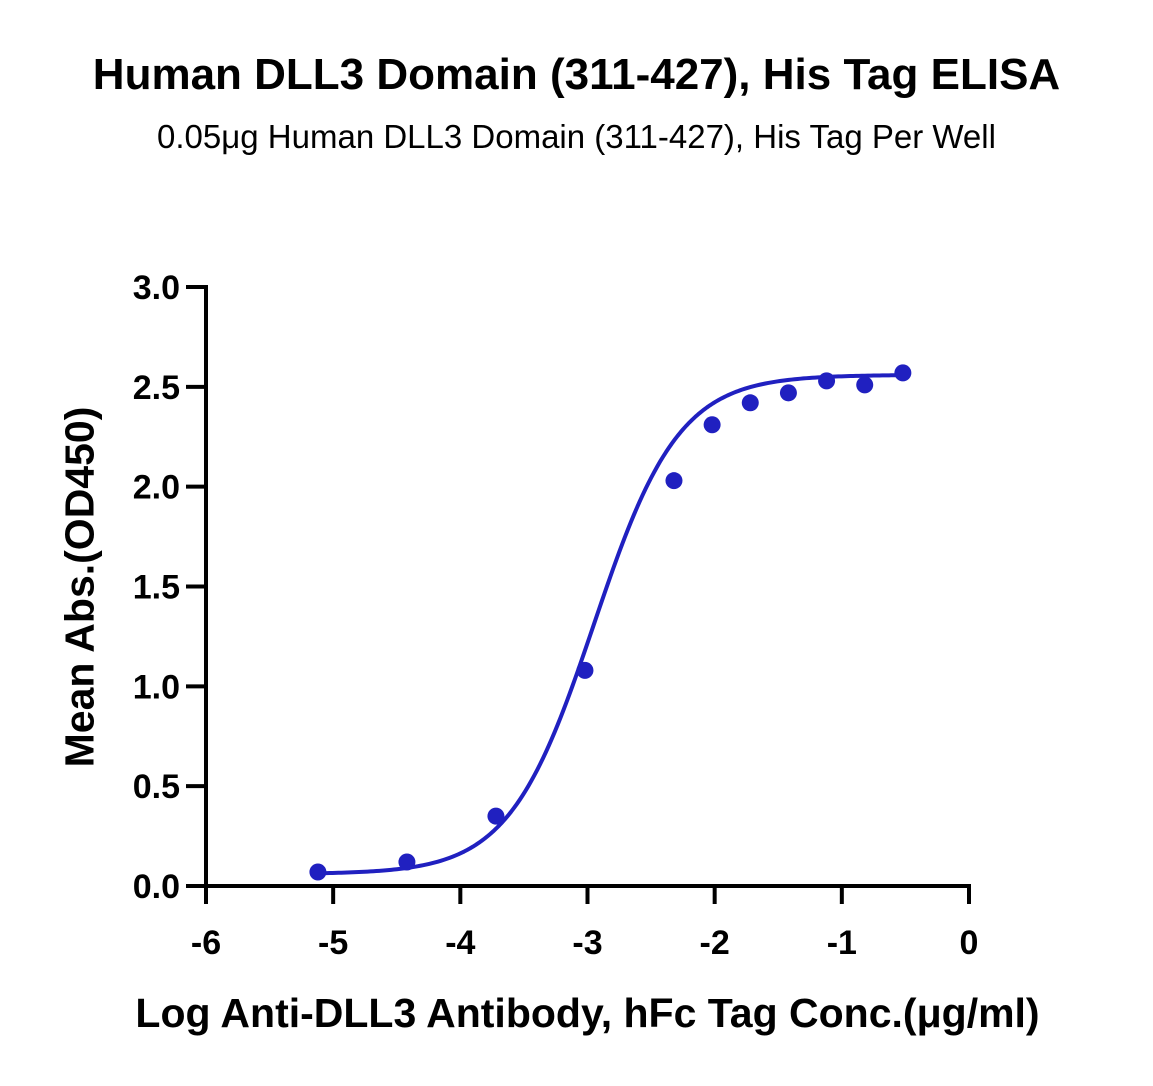 The width and height of the screenshot is (1153, 1086). I want to click on y-tick-label: 1.5, so click(156, 588).